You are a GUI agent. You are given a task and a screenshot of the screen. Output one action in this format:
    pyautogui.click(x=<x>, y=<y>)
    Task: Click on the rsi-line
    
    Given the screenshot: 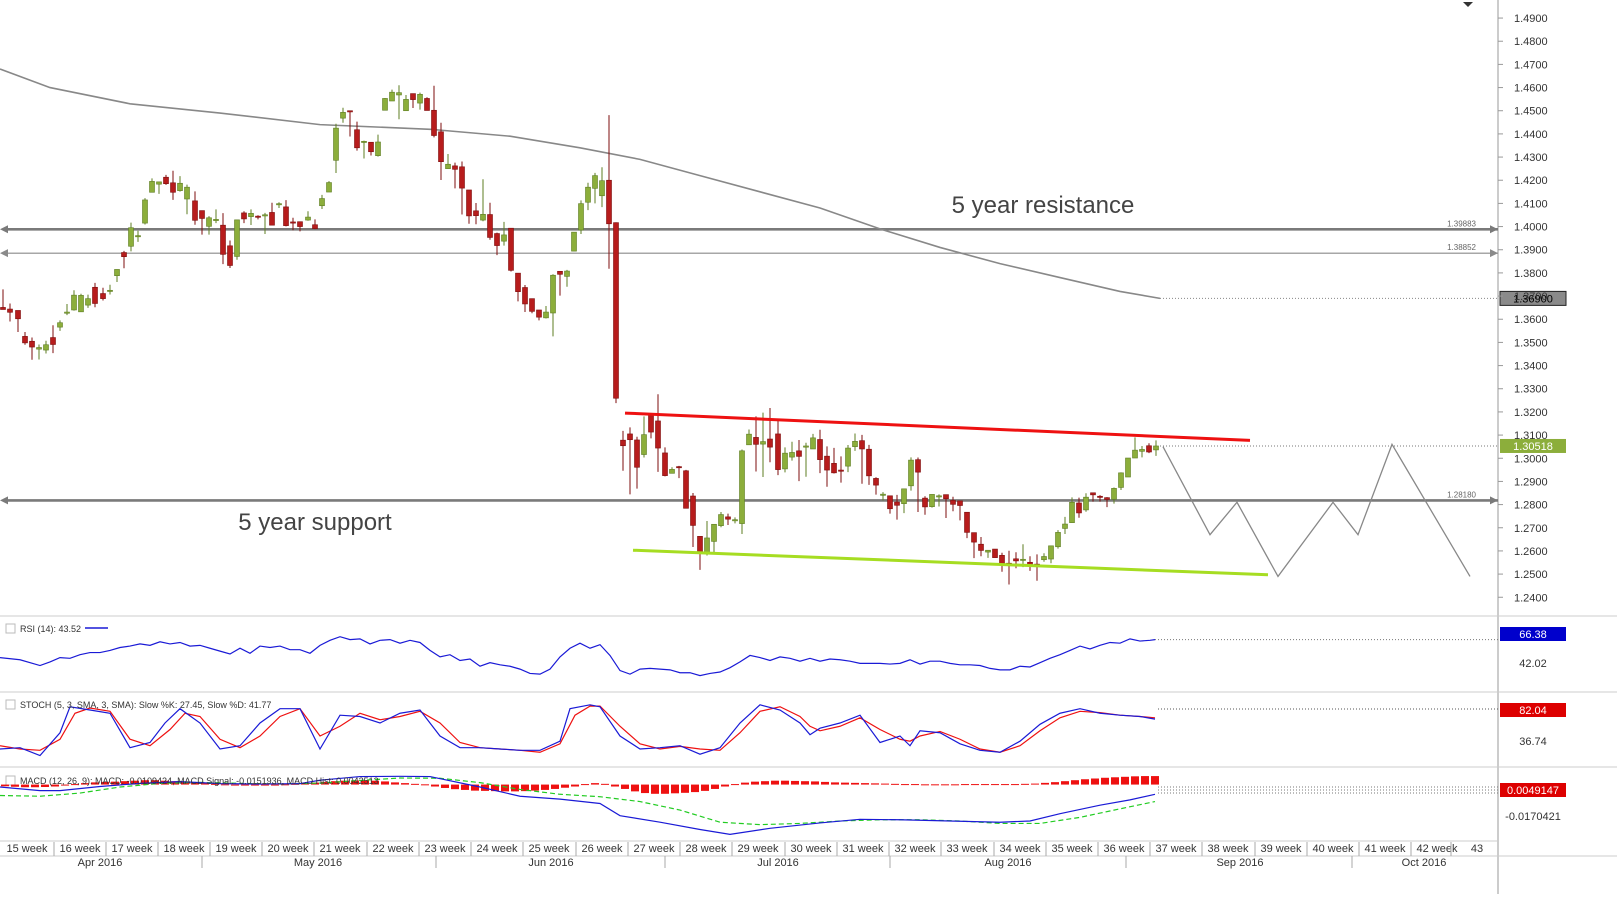 What is the action you would take?
    pyautogui.click(x=578, y=656)
    